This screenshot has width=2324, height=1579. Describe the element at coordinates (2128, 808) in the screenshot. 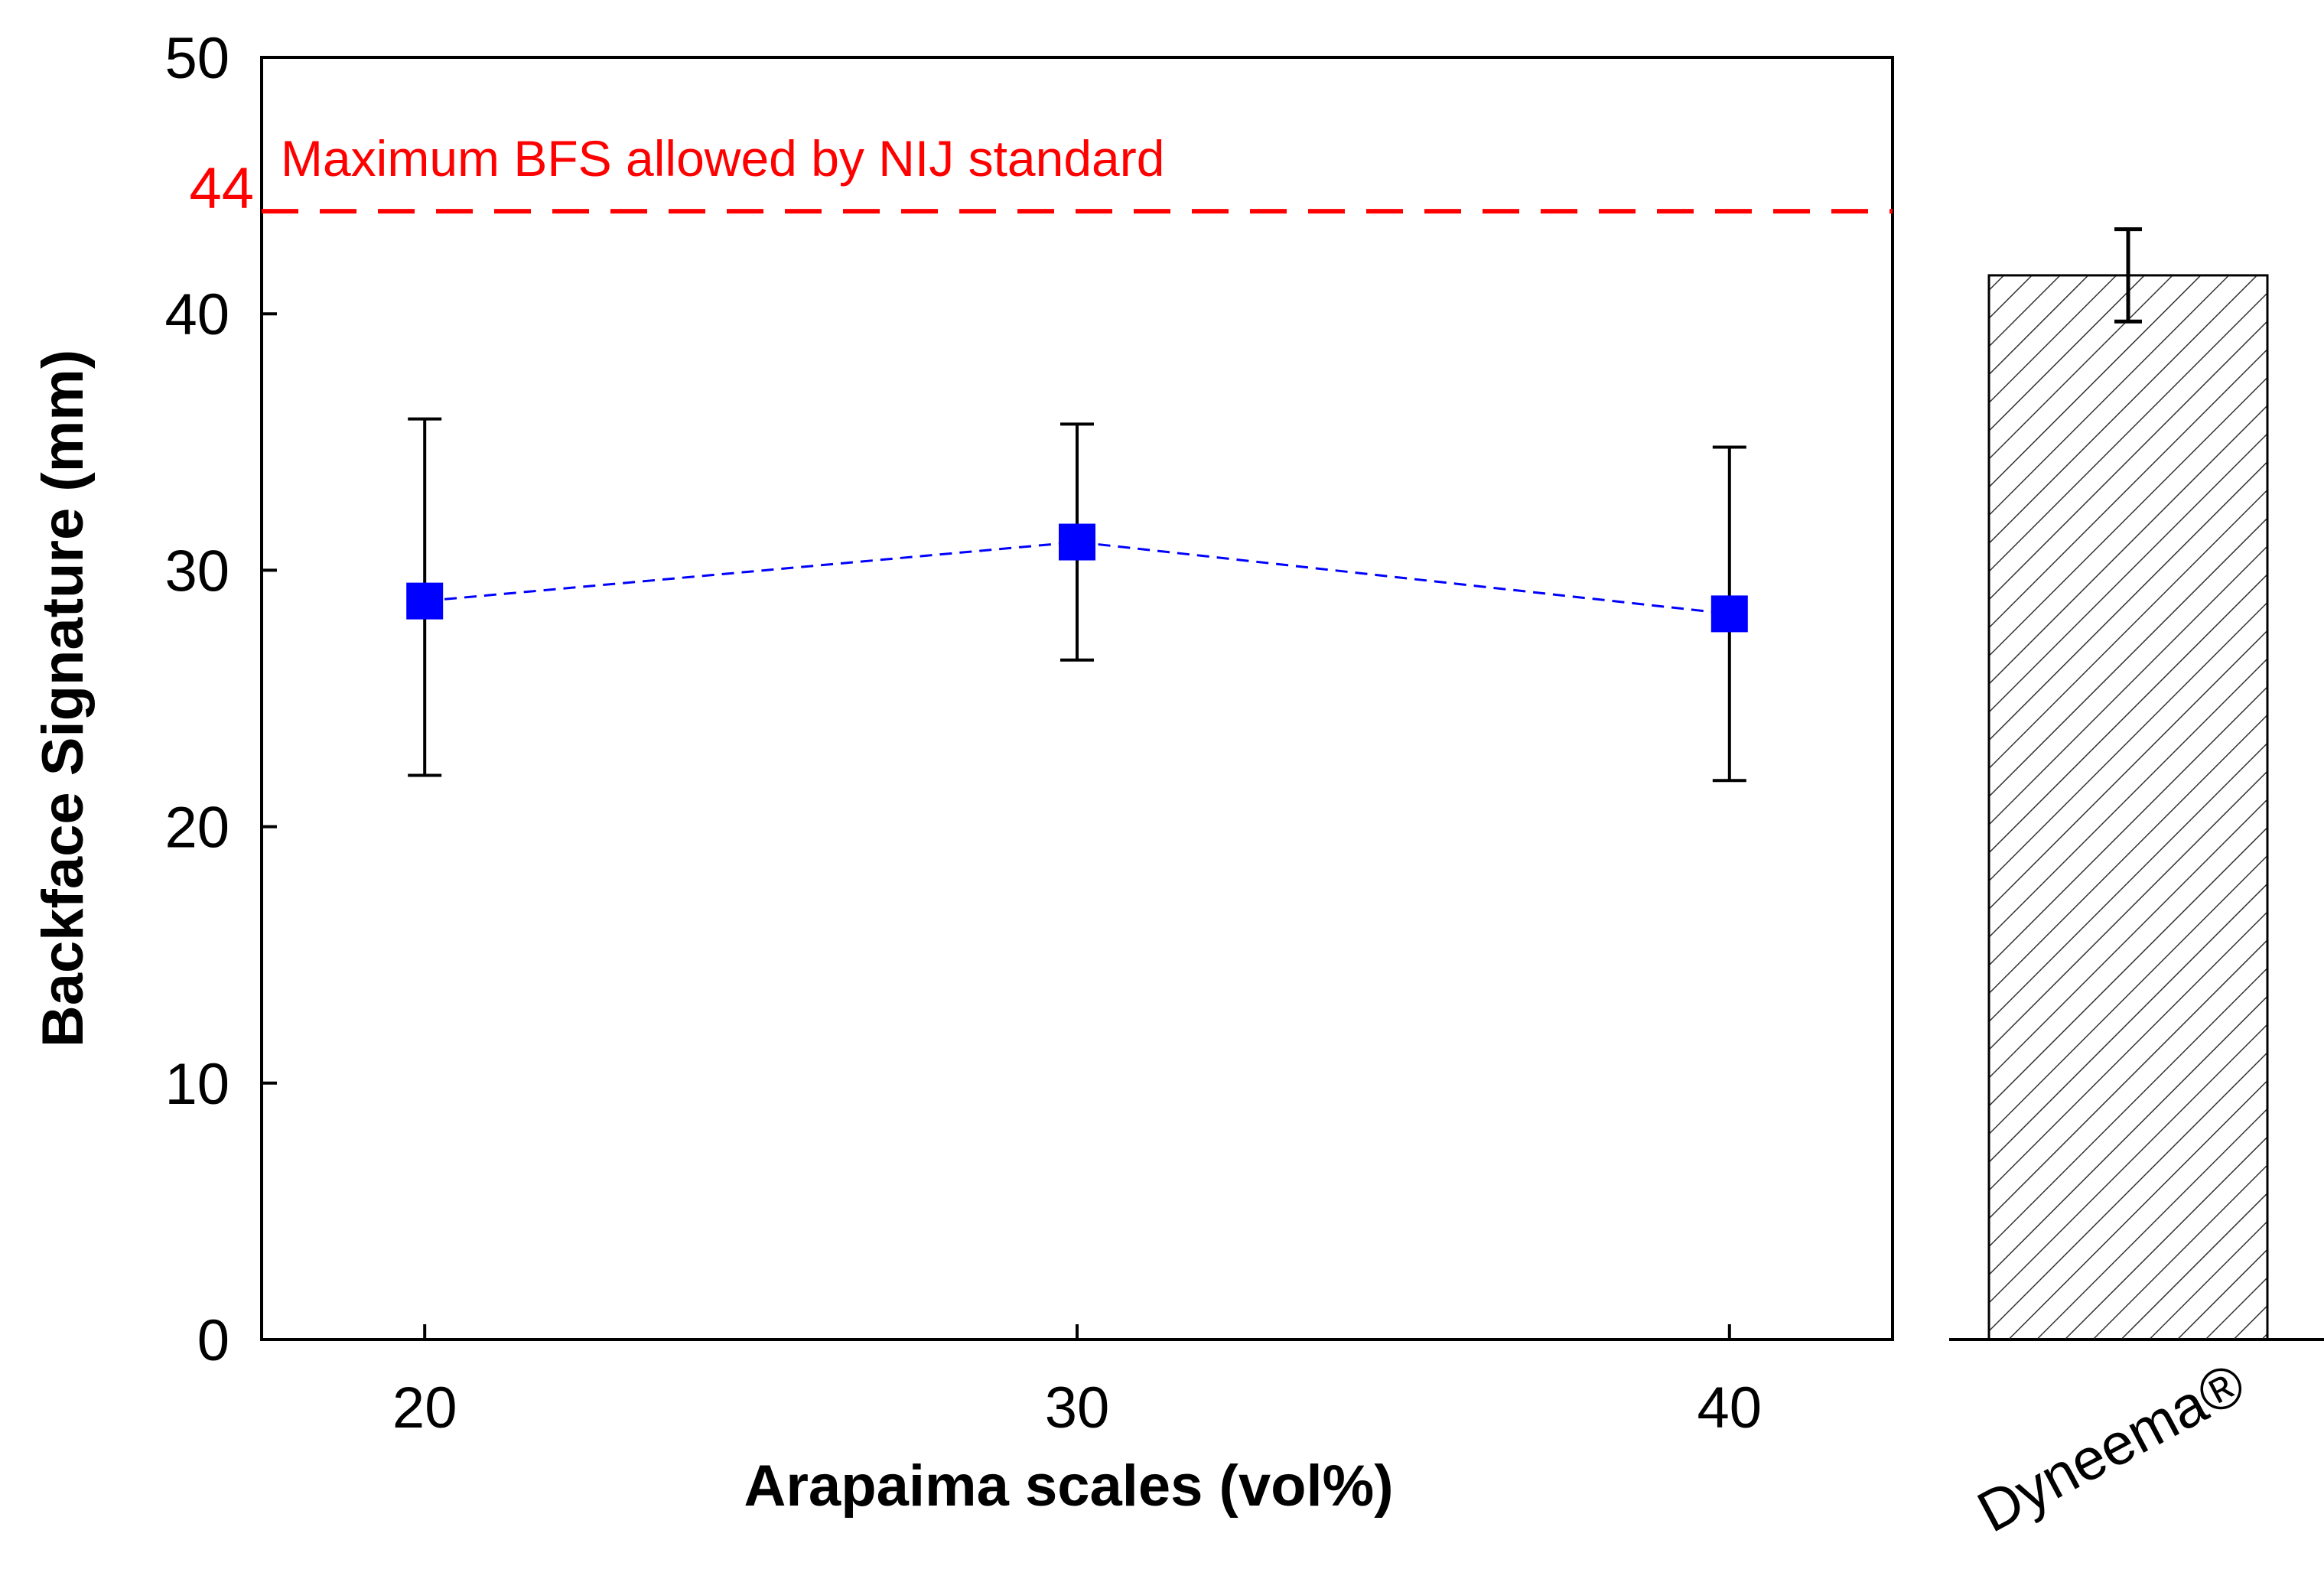

I see `comparison-bar` at that location.